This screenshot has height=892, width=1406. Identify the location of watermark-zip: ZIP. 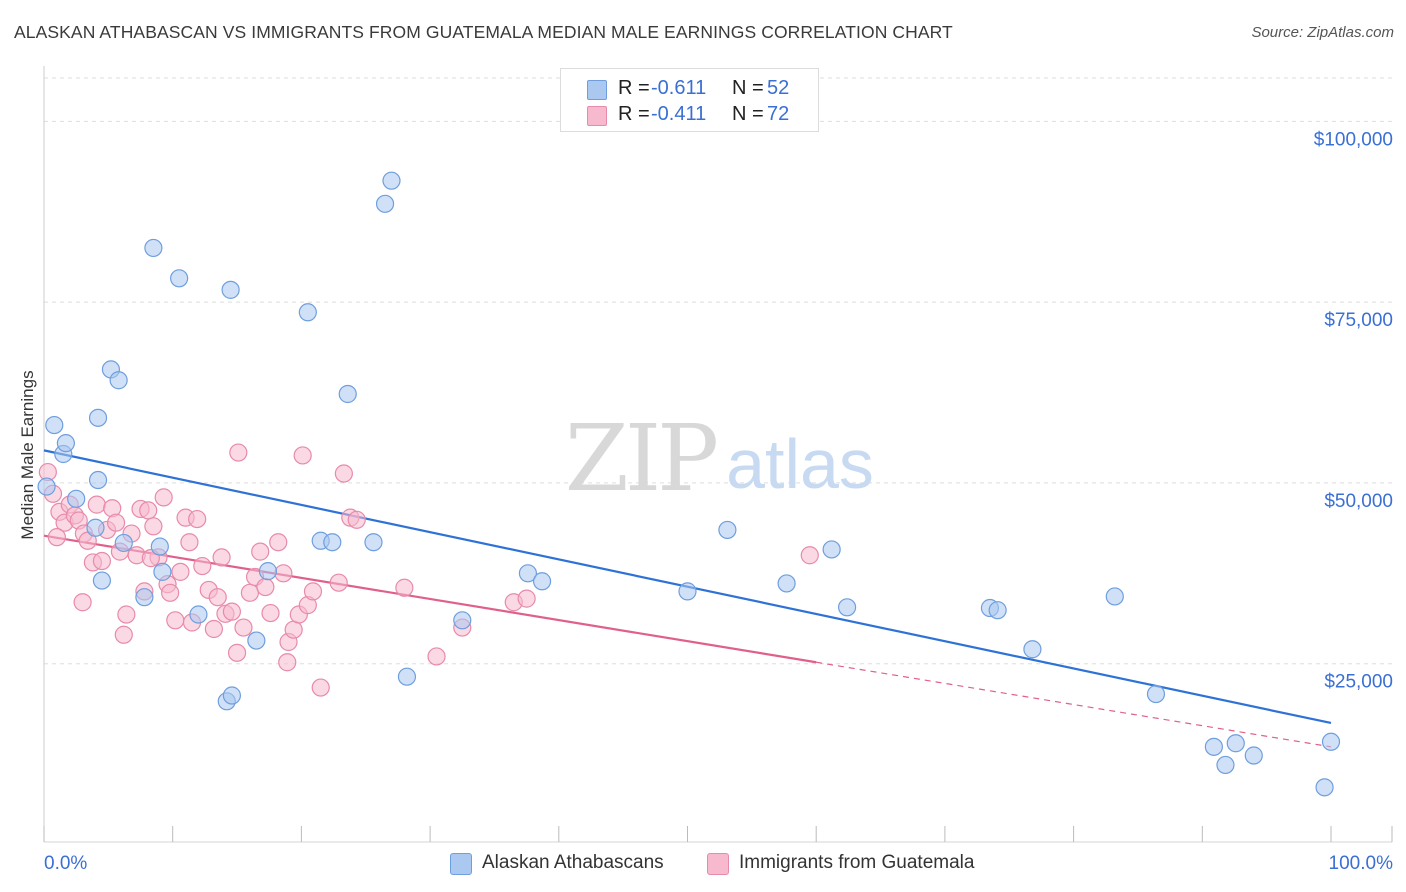
(640, 458).